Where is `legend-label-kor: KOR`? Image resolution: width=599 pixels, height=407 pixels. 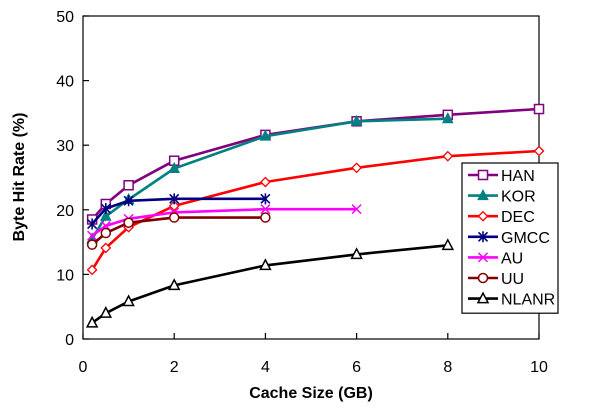
legend-label-kor: KOR is located at coordinates (518, 197).